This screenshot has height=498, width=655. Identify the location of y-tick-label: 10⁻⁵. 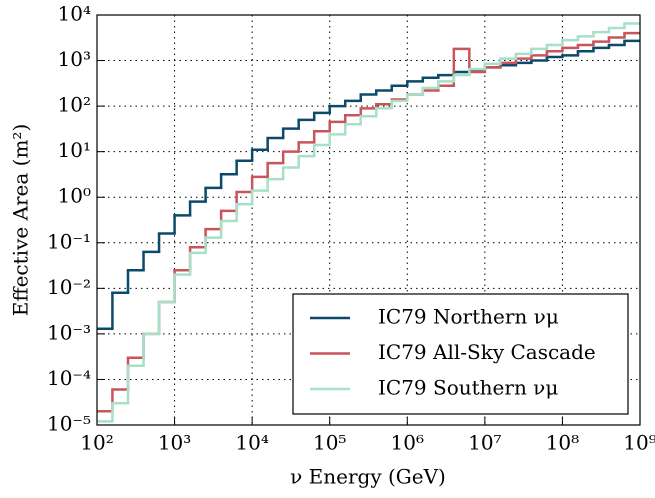
(69, 424).